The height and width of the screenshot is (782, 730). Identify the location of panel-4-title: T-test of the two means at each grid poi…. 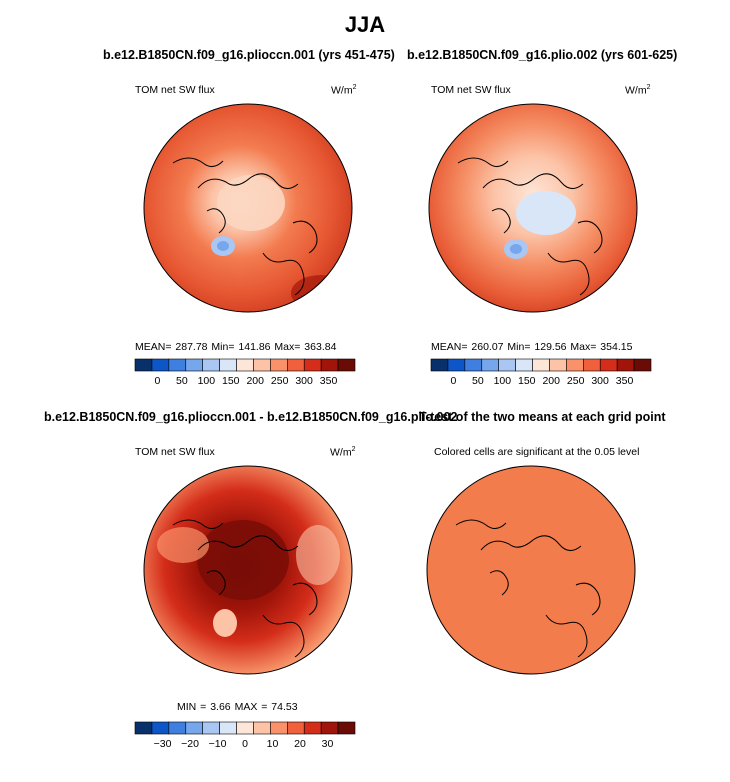
(542, 417).